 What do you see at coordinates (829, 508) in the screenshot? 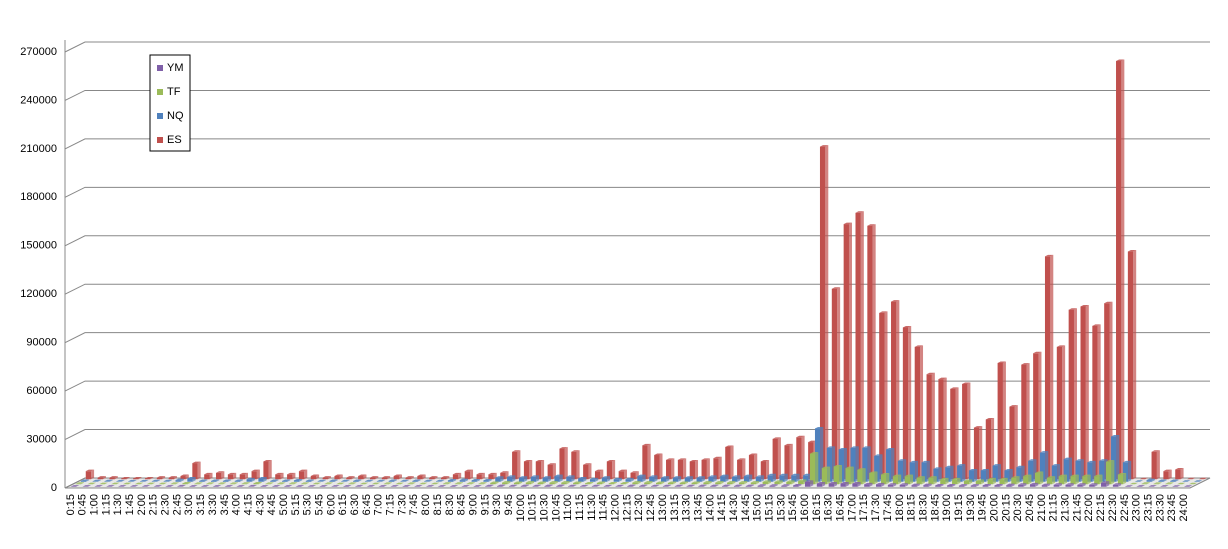
I see `x-tick-label: 16:30` at bounding box center [829, 508].